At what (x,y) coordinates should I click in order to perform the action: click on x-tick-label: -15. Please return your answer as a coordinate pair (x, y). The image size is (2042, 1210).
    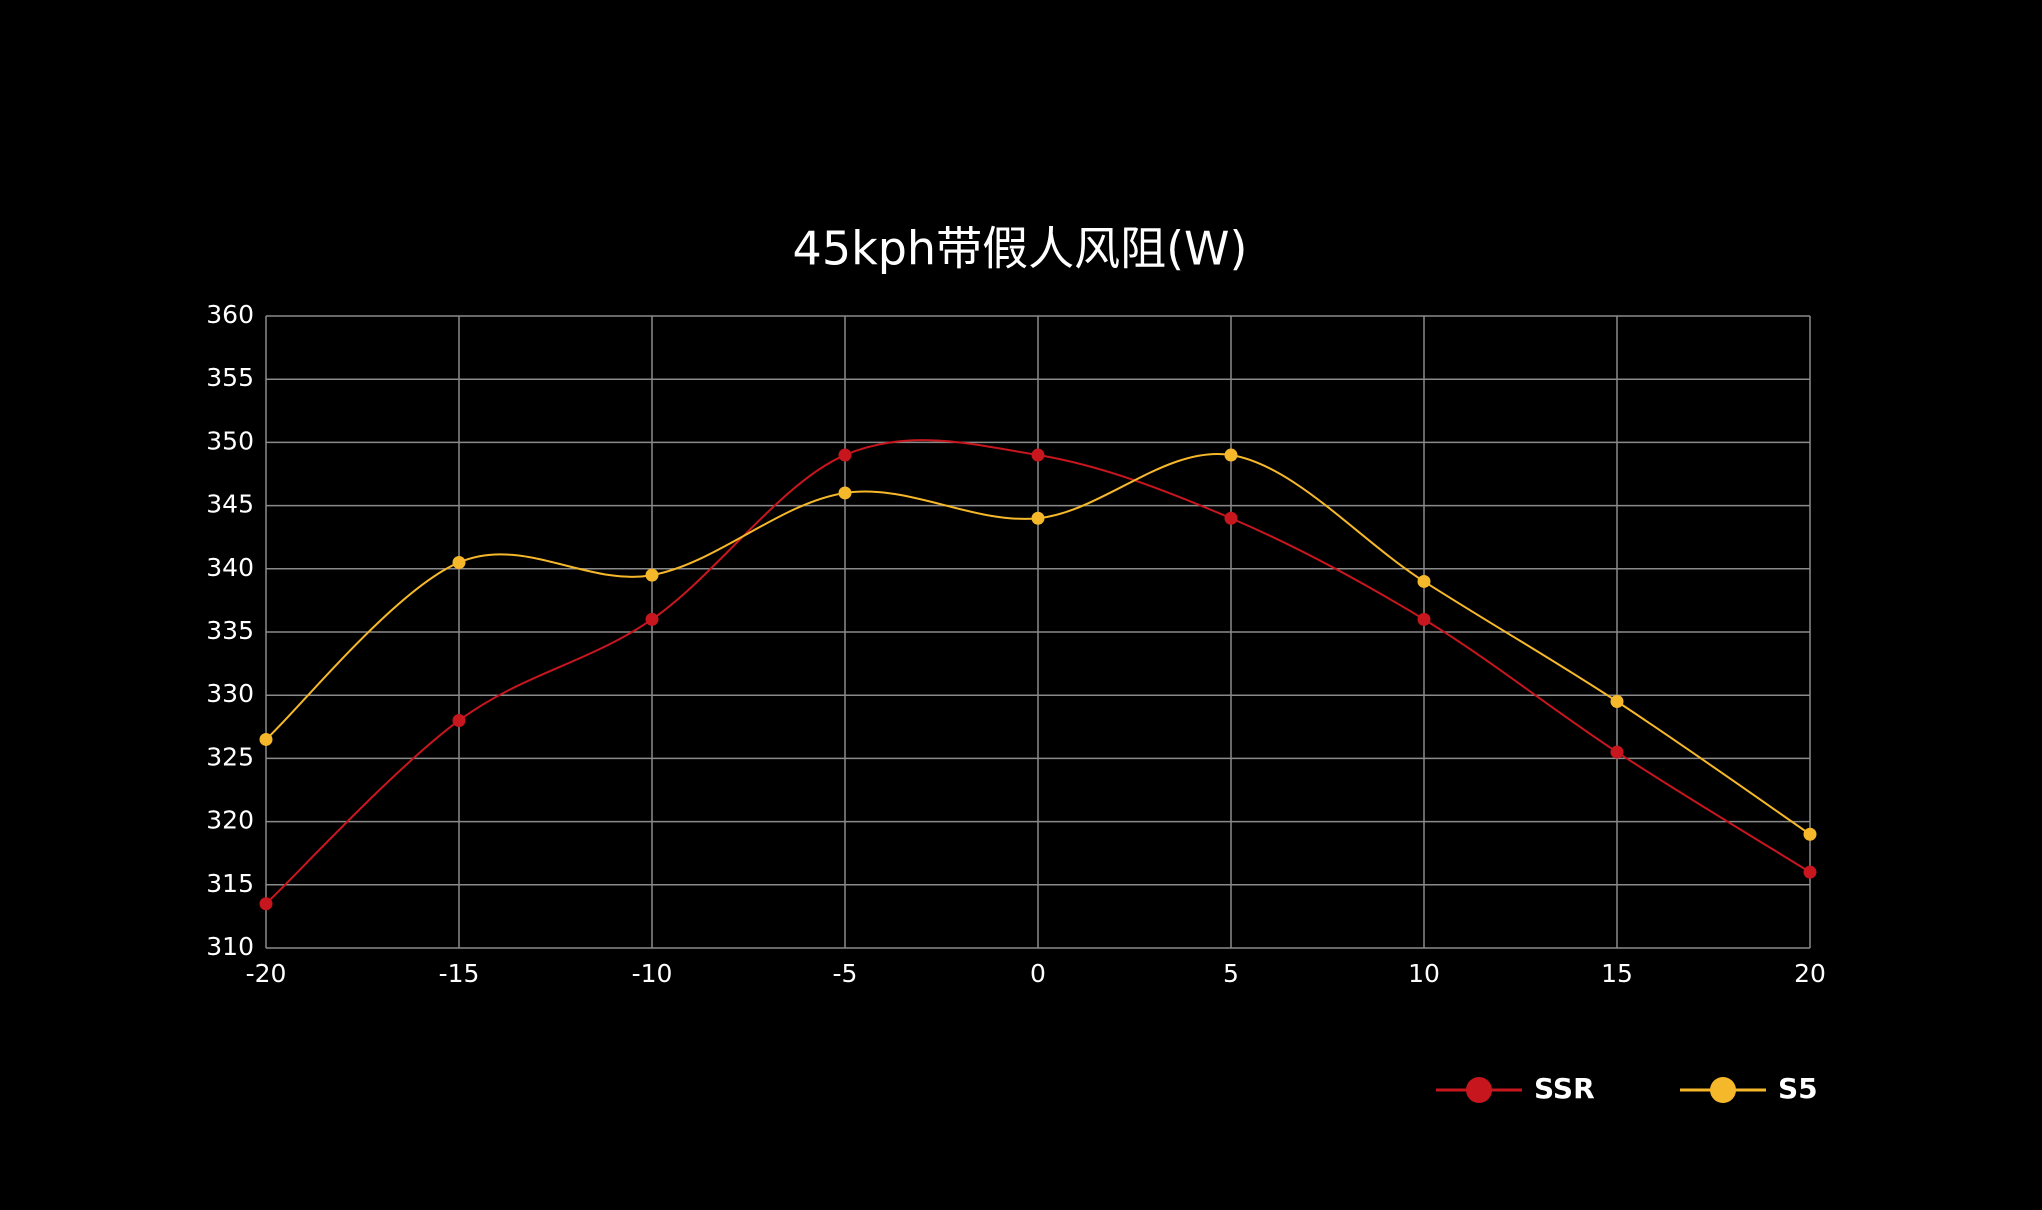
    Looking at the image, I should click on (459, 973).